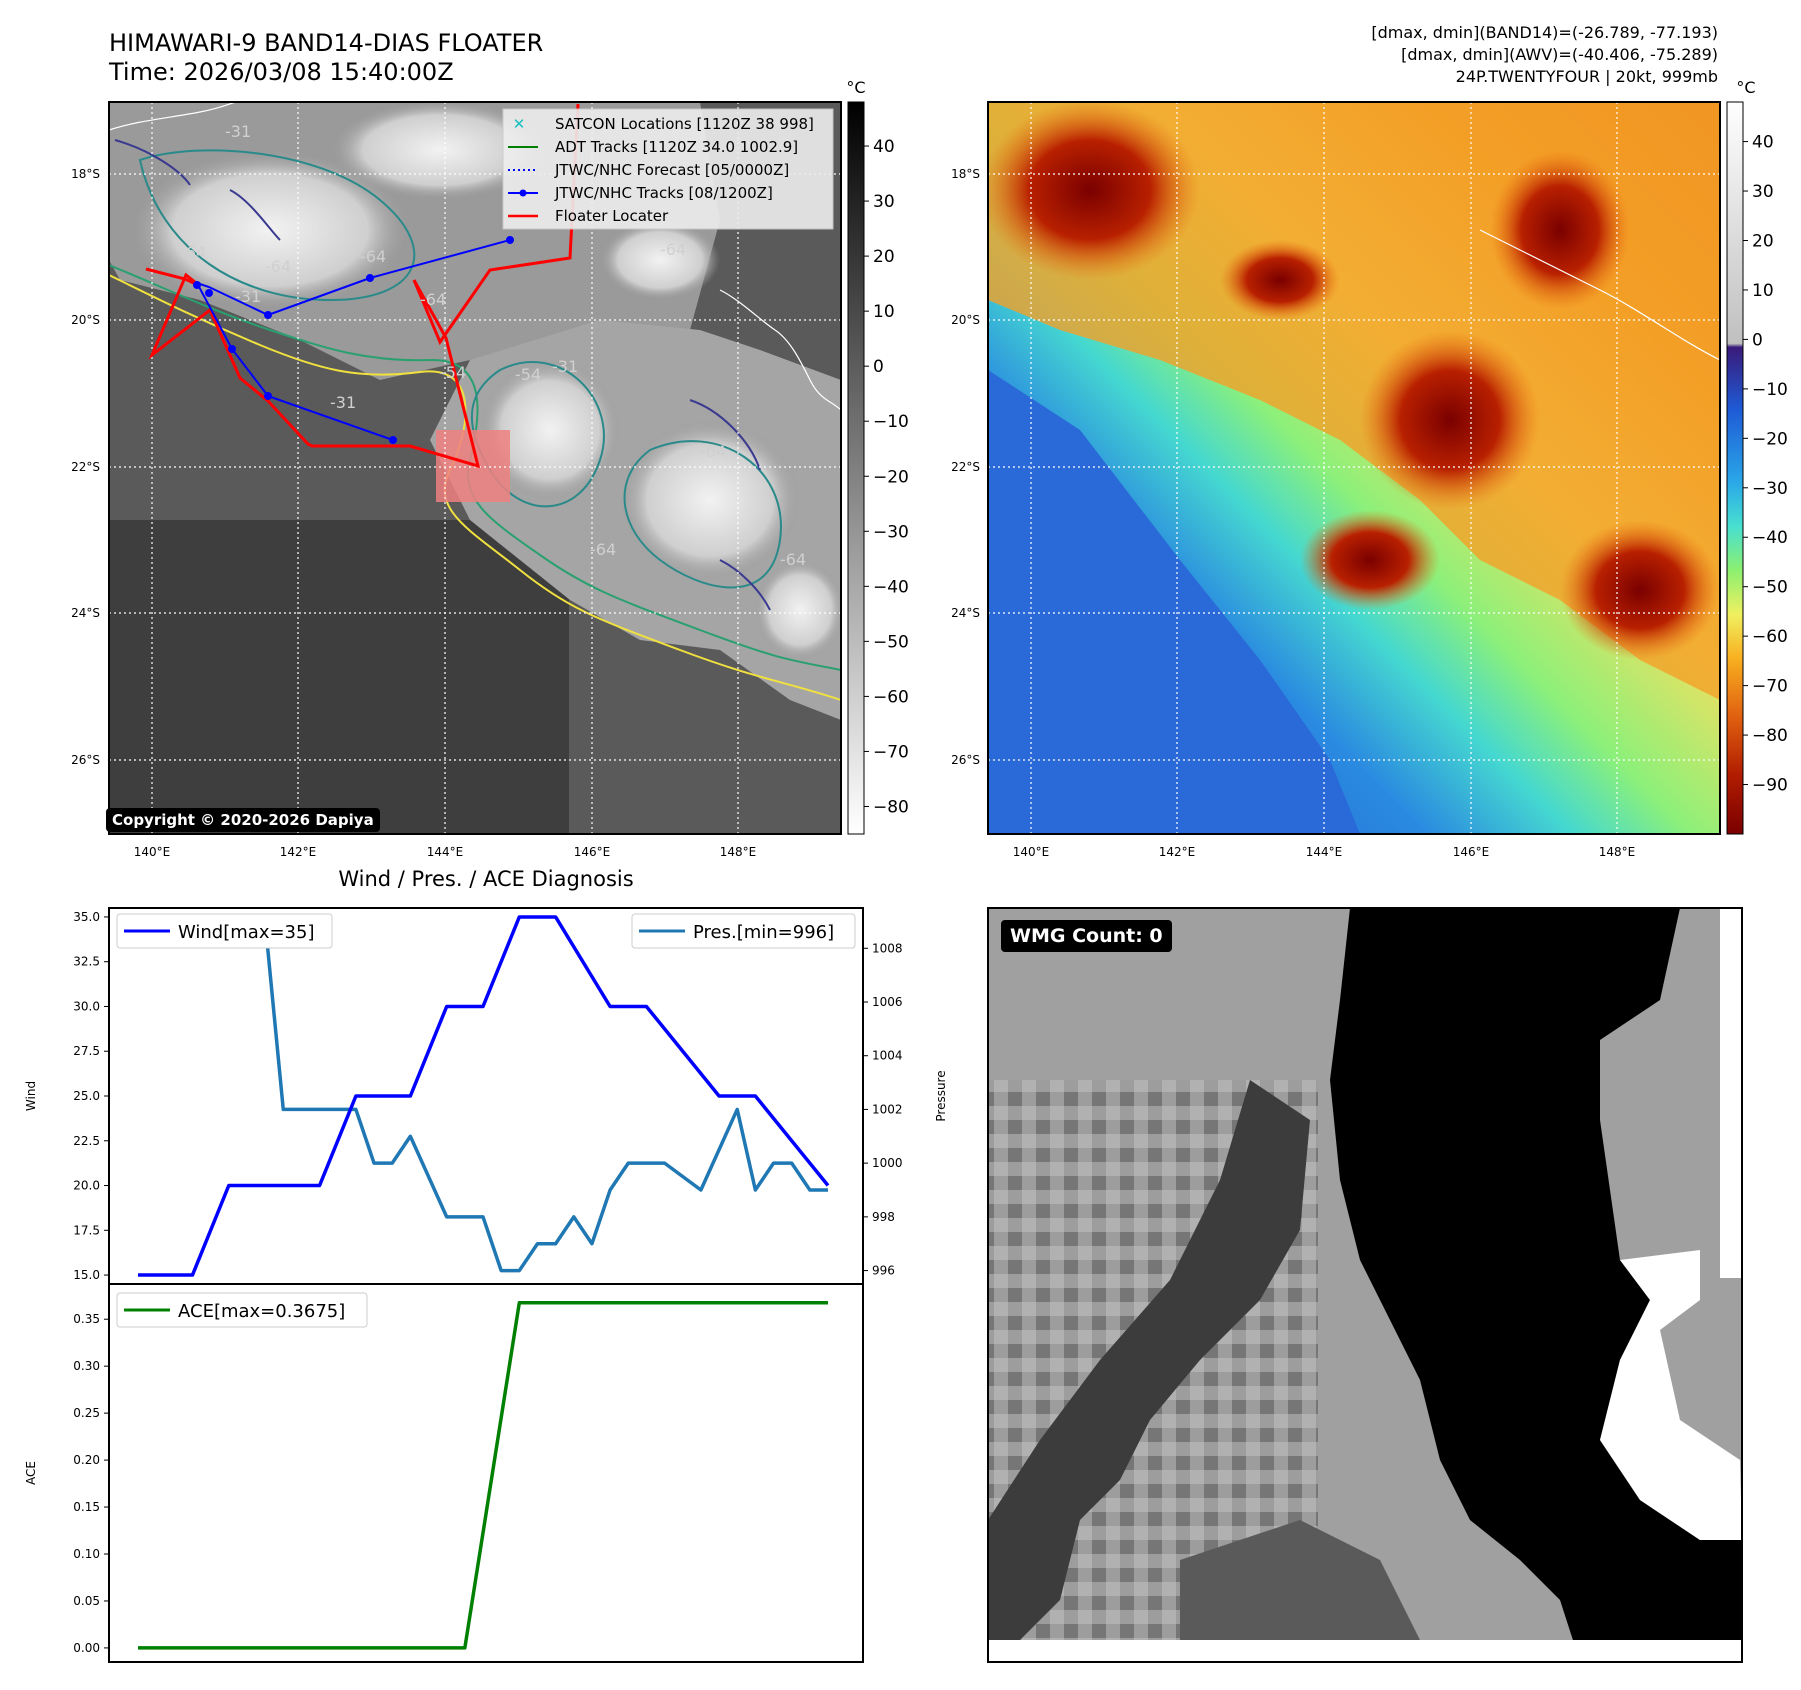 This screenshot has height=1690, width=1801. I want to click on copyright-watermark: Copyright © 2020-2026 Dapiya, so click(243, 820).